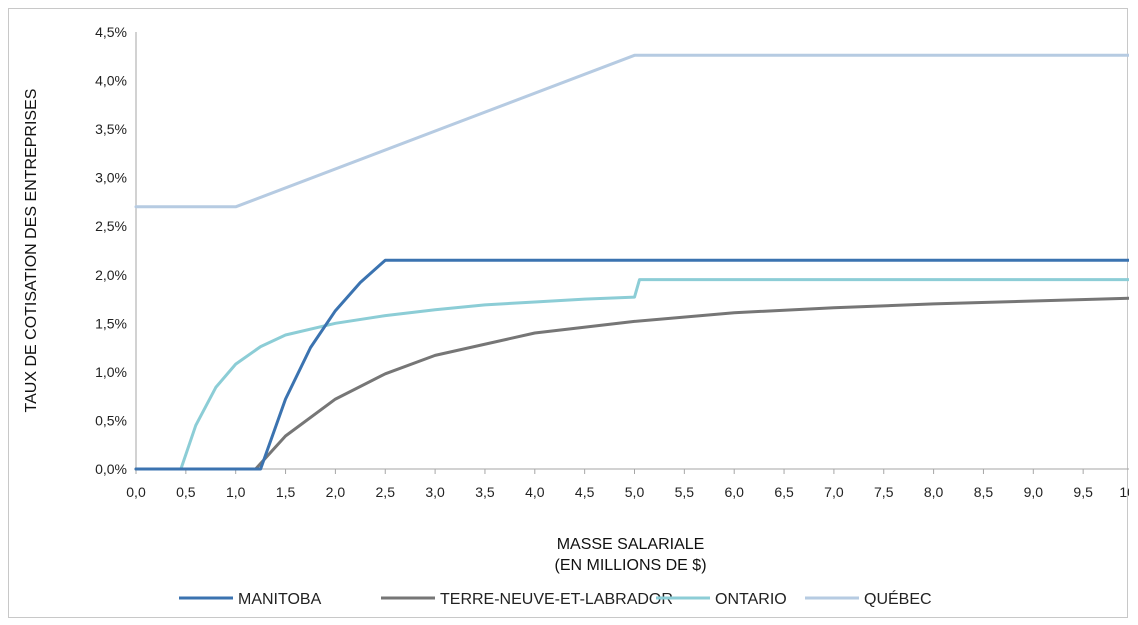 This screenshot has width=1138, height=625. I want to click on y-tick-label: 3,0%, so click(111, 178).